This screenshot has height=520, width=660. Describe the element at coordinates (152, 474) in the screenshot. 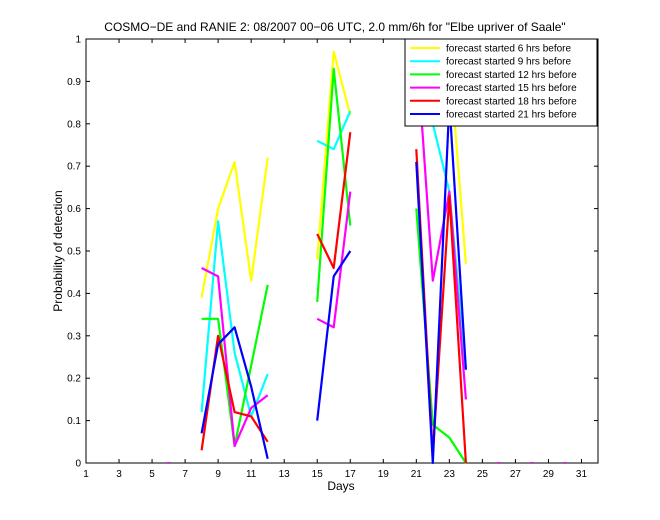

I see `x-tick-label: 5` at that location.